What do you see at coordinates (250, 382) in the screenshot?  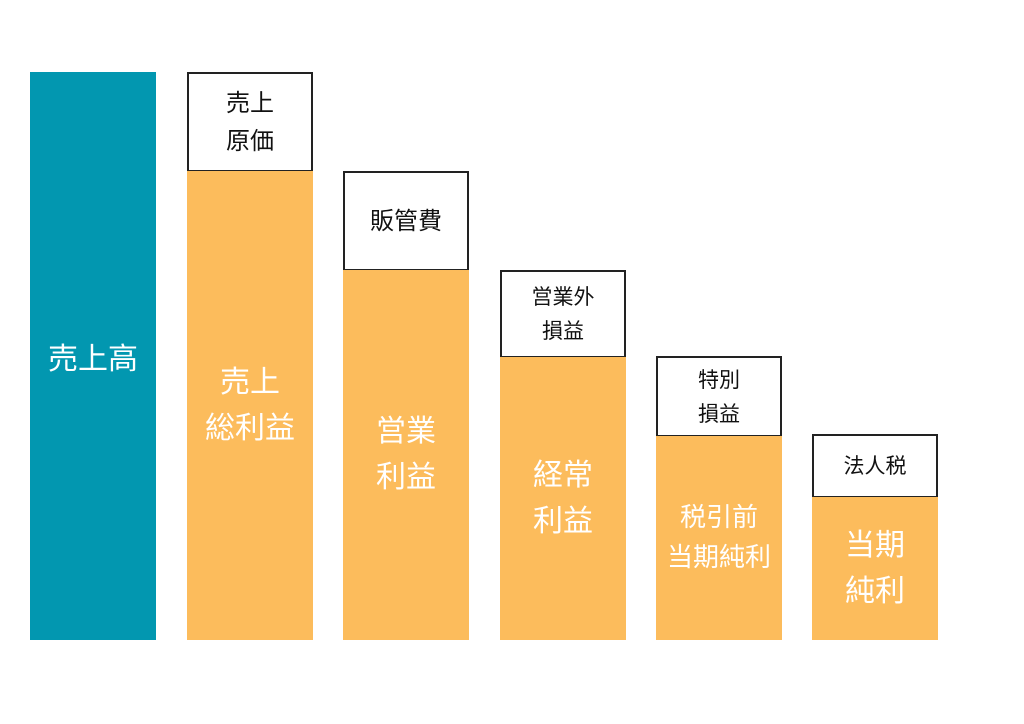 I see `profit-label-line: 売上` at bounding box center [250, 382].